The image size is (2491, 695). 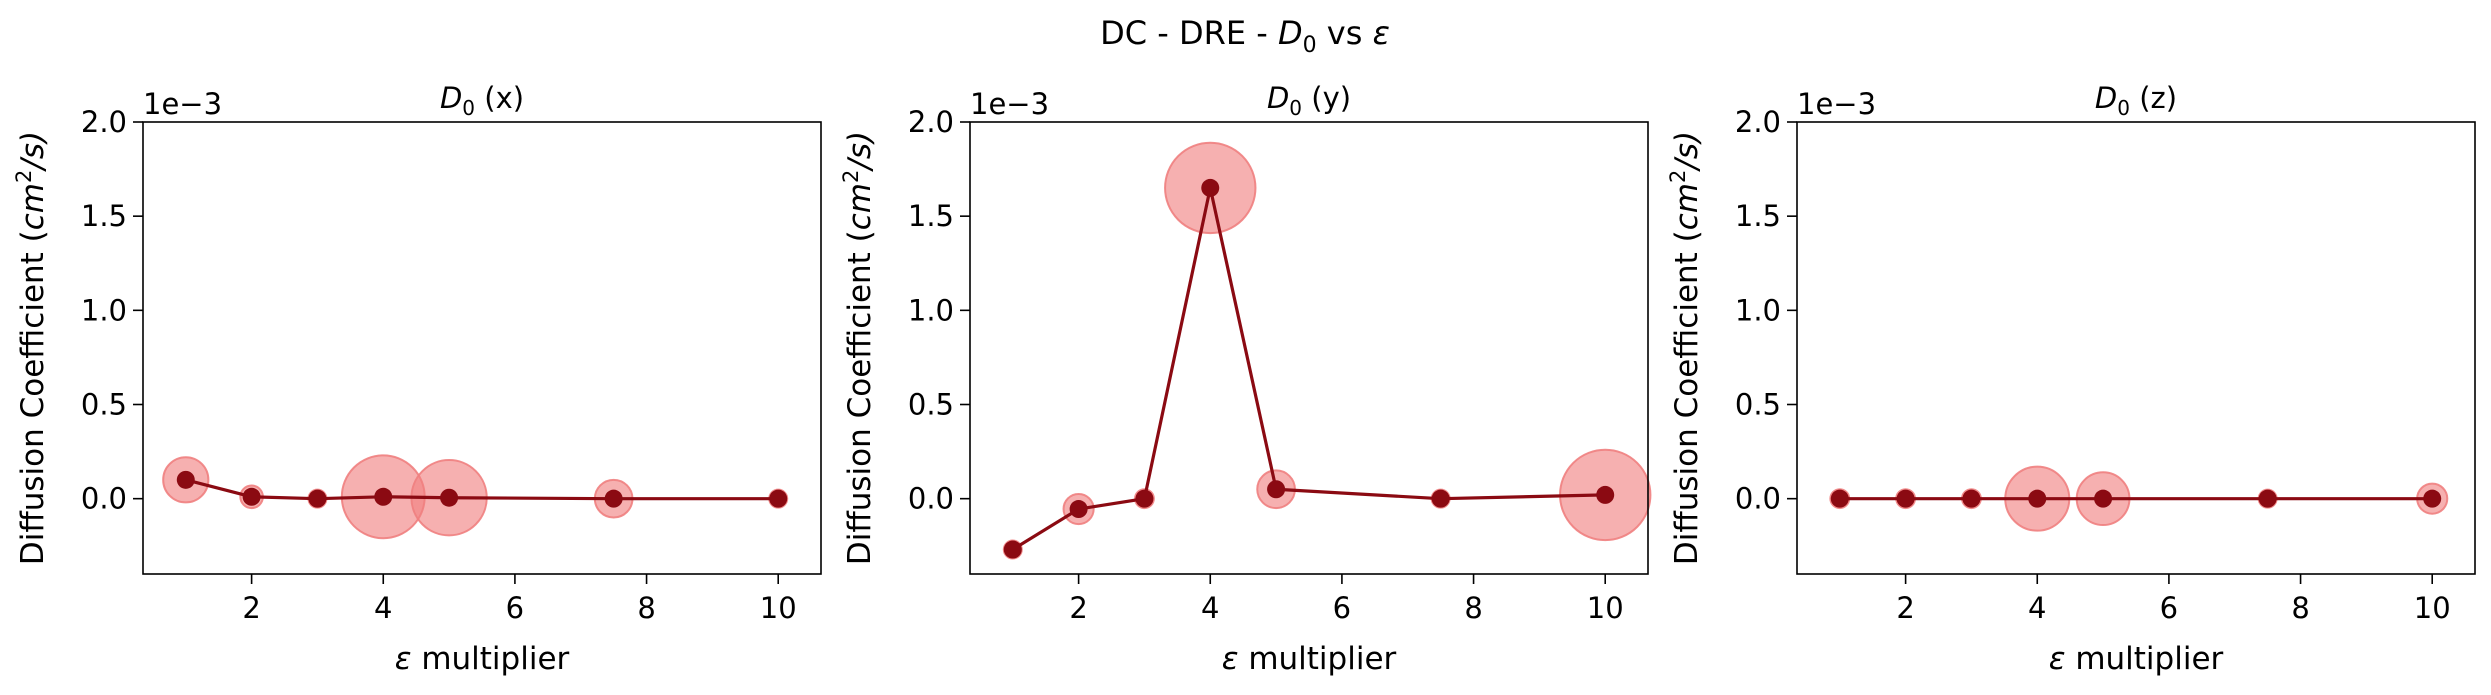 What do you see at coordinates (403, 659) in the screenshot?
I see `x-label-symbol-x: ε` at bounding box center [403, 659].